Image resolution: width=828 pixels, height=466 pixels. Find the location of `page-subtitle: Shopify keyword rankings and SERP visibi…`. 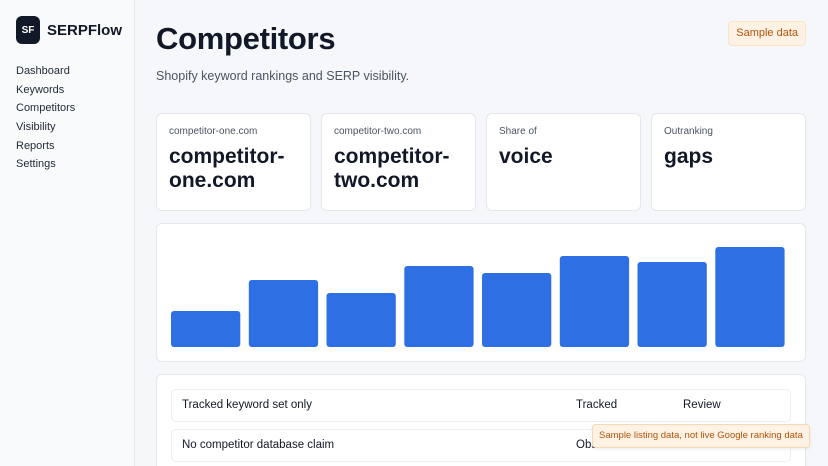

page-subtitle: Shopify keyword rankings and SERP visibi… is located at coordinates (283, 76).